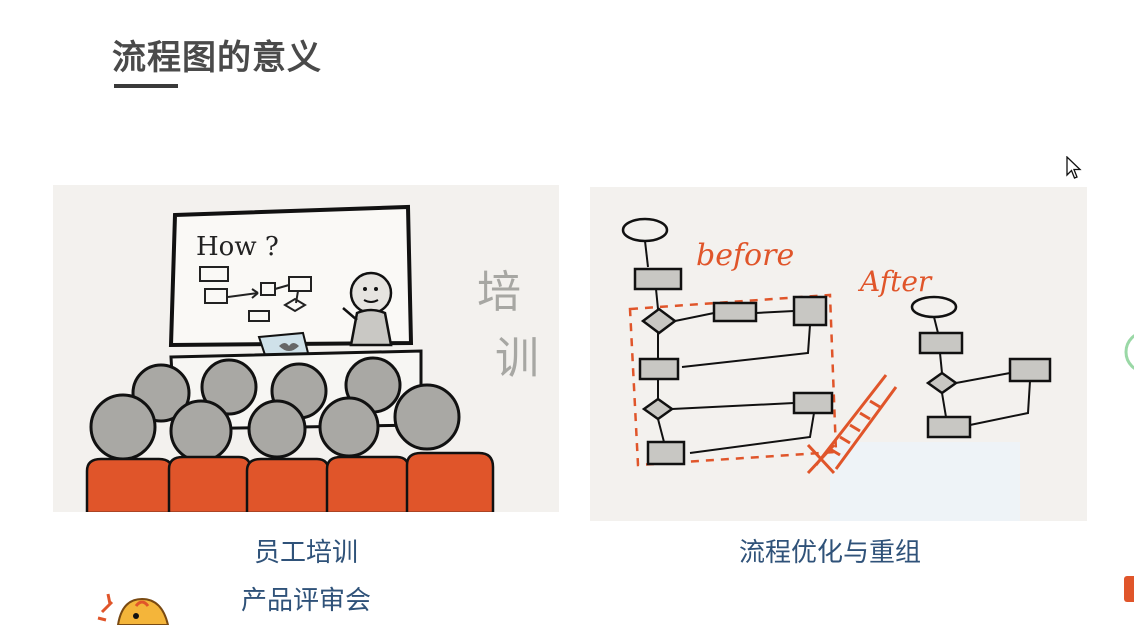 This screenshot has height=625, width=1134. What do you see at coordinates (517, 358) in the screenshot?
I see `side-text-2: 训` at bounding box center [517, 358].